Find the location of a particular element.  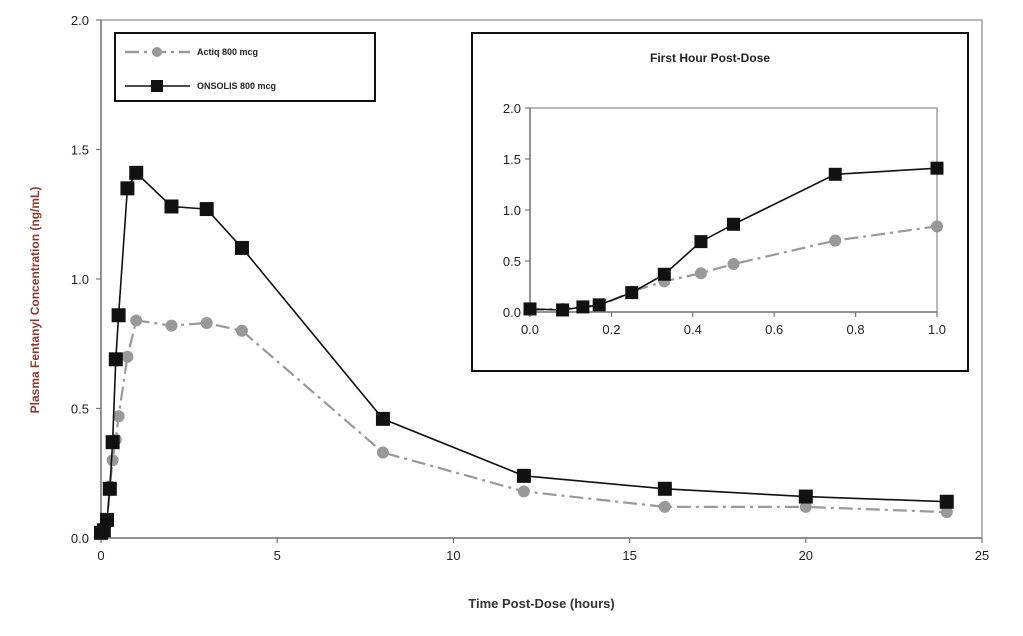

legend-box is located at coordinates (245, 67).